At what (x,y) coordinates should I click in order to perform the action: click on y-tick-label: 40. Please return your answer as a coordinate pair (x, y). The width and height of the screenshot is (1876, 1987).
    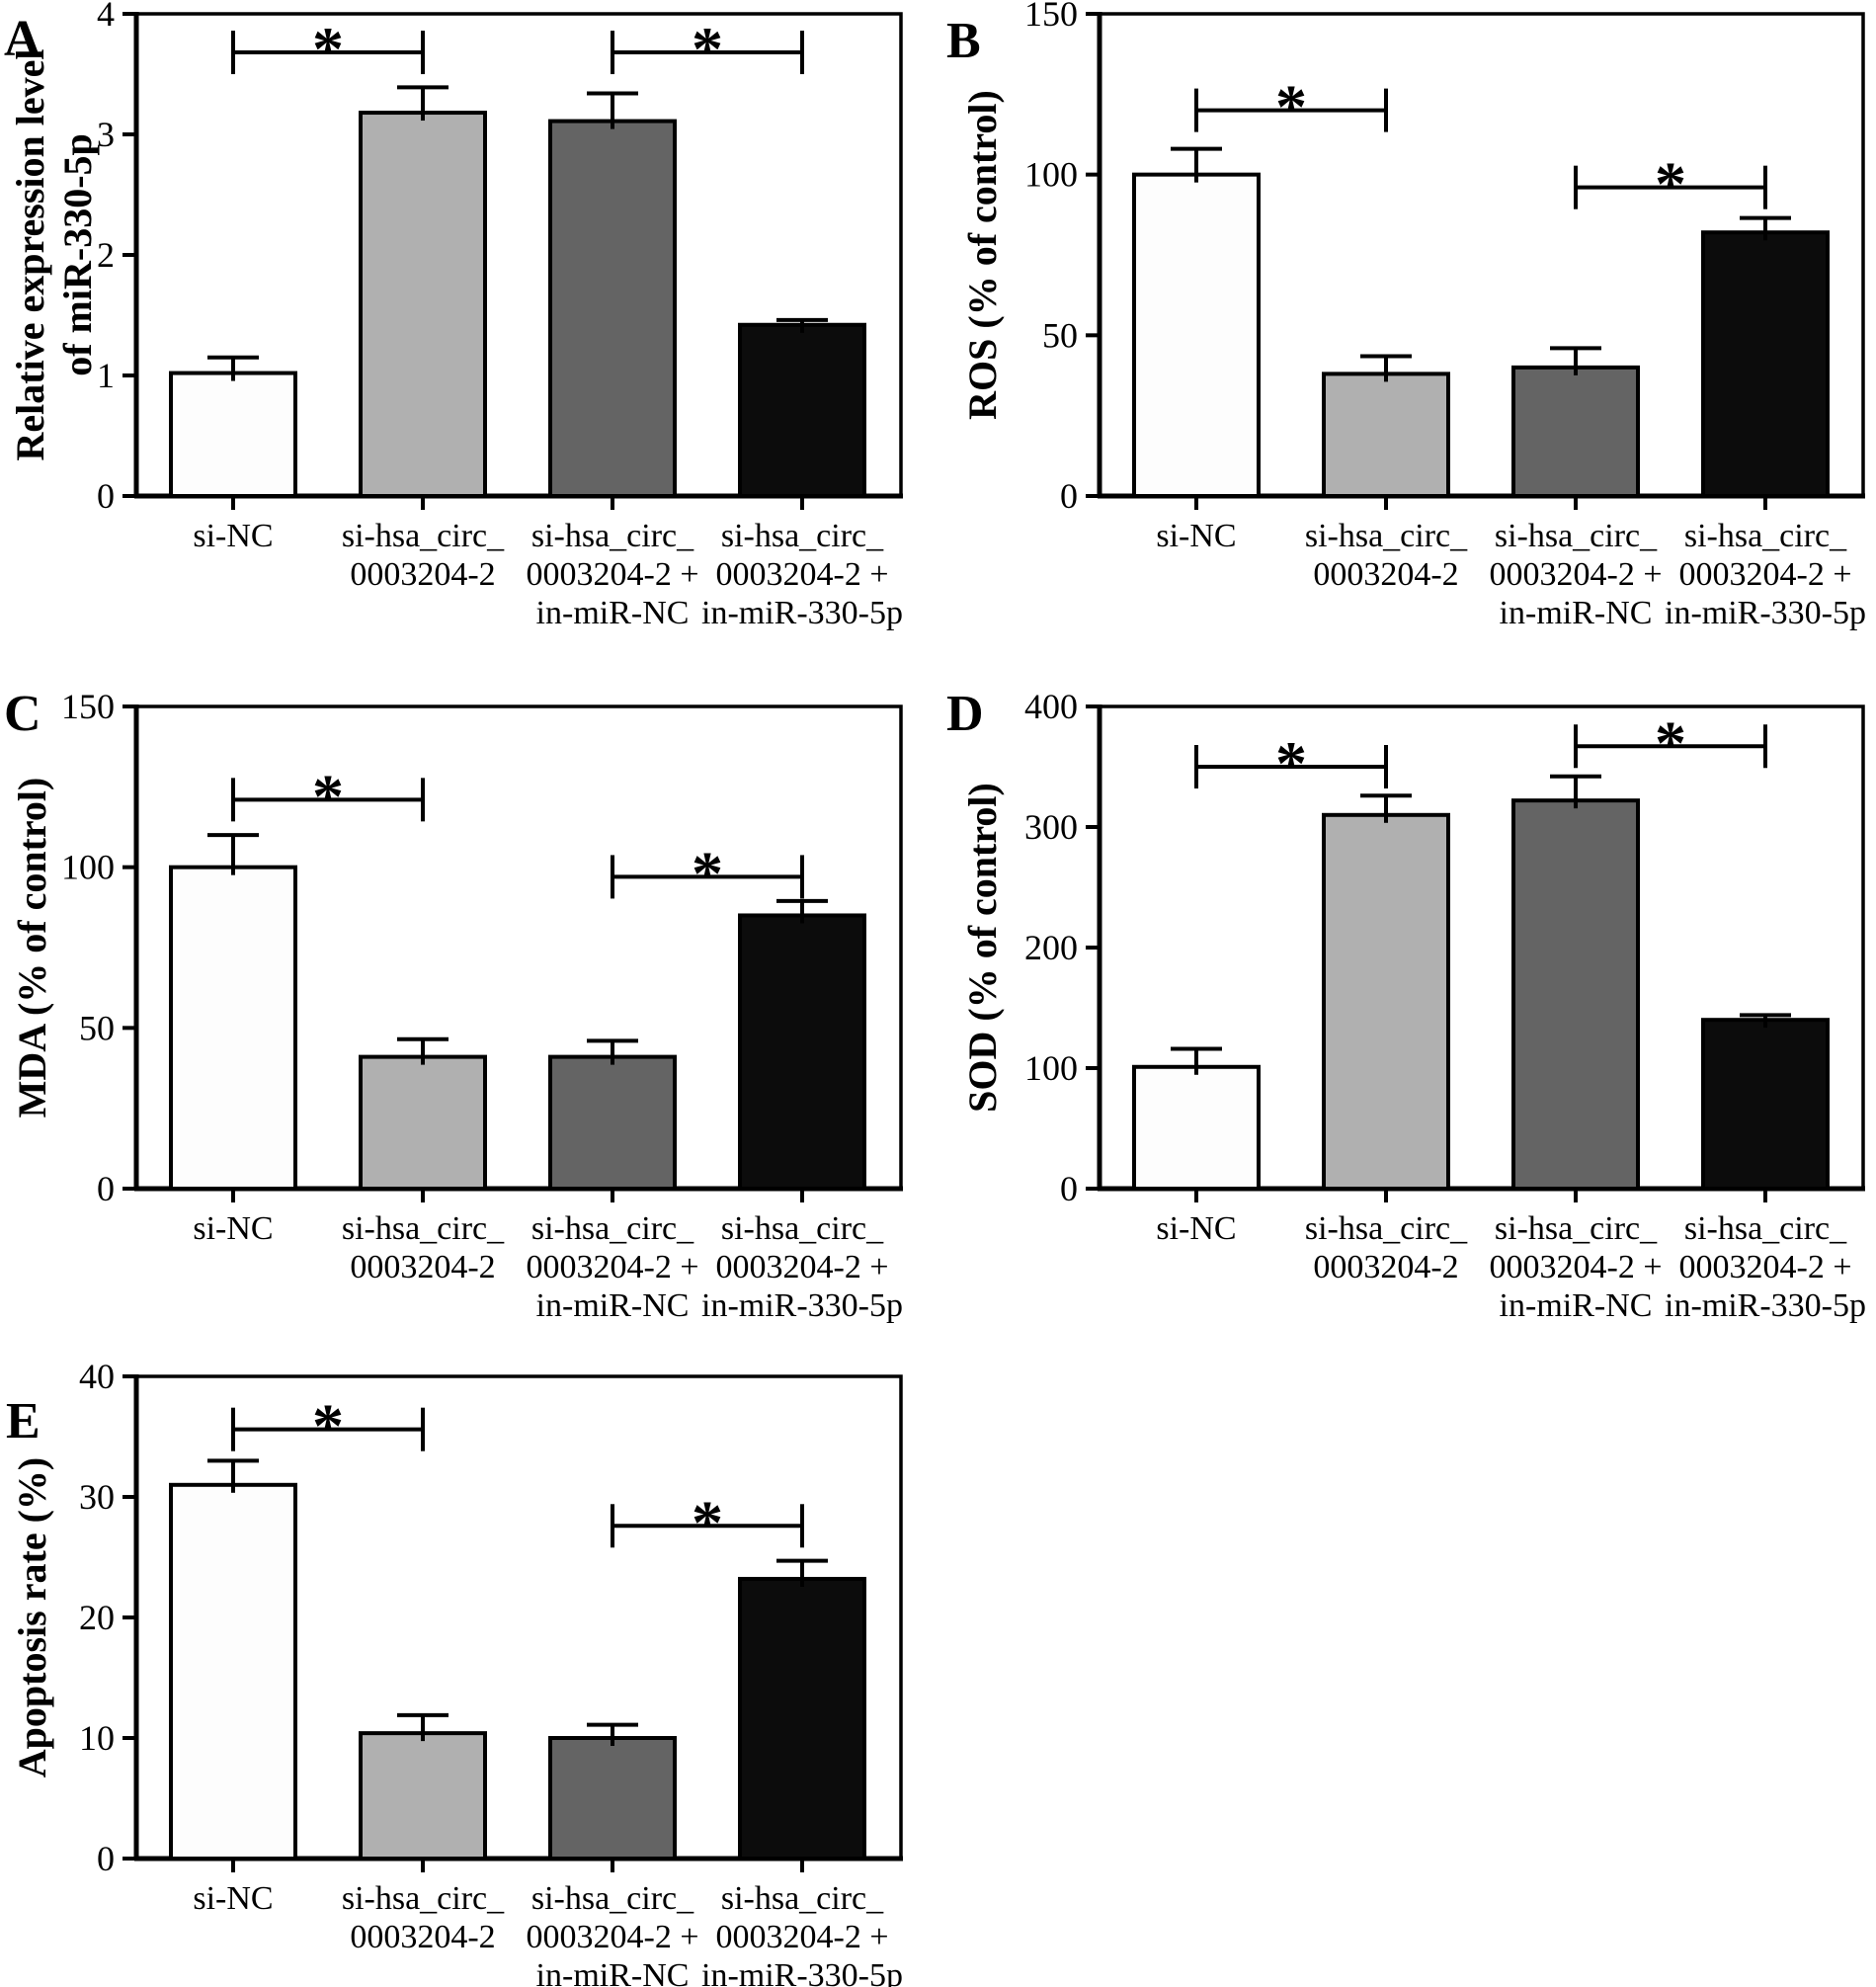
    Looking at the image, I should click on (97, 1376).